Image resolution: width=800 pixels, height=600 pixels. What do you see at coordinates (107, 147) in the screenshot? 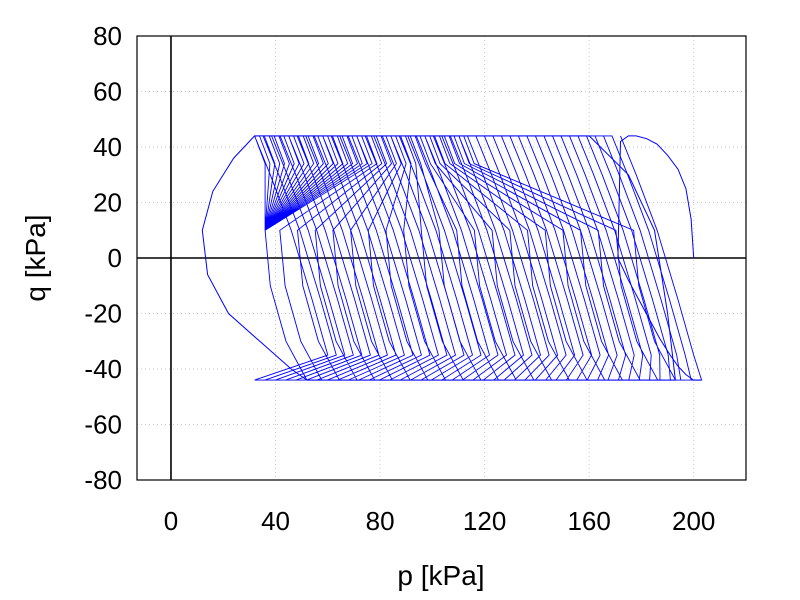
I see `y-tick-label: 40` at bounding box center [107, 147].